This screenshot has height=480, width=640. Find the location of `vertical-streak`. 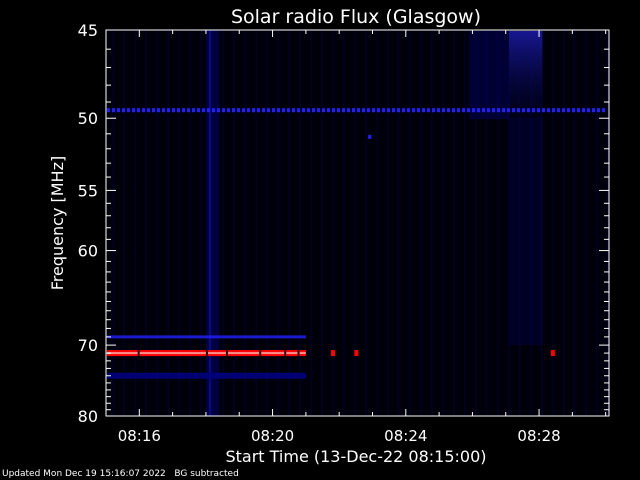

vertical-streak is located at coordinates (212, 223).